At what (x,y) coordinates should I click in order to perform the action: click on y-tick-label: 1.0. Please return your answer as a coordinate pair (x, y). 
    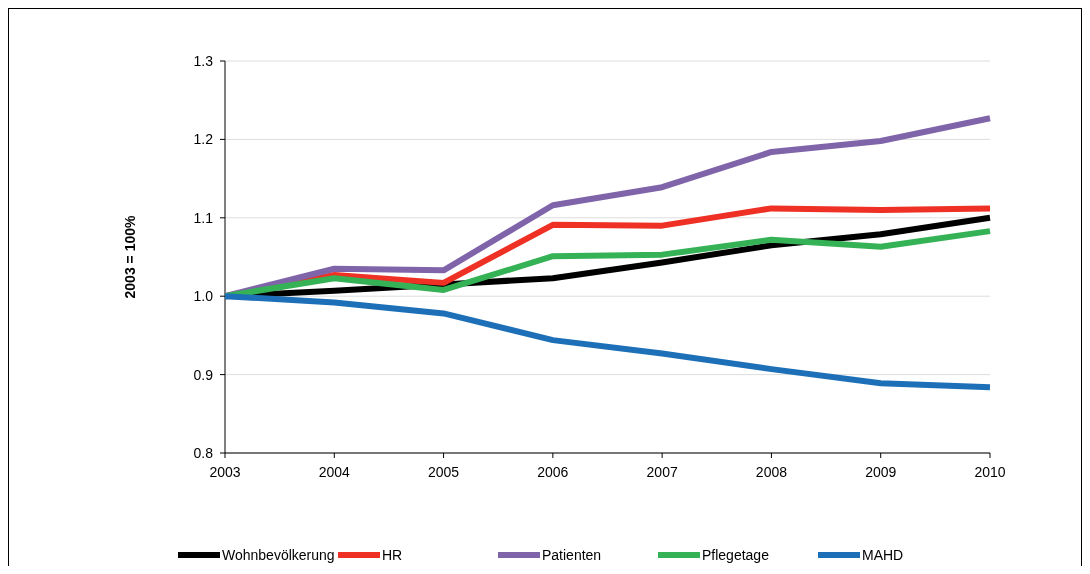
    Looking at the image, I should click on (203, 296).